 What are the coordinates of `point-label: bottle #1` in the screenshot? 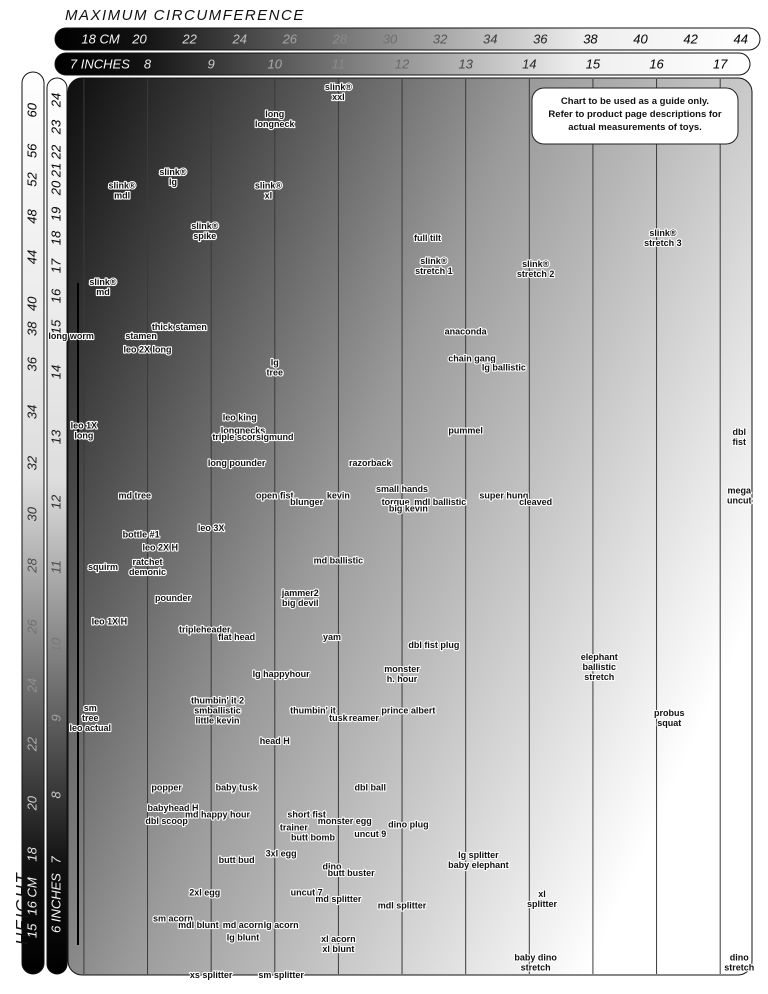 It's located at (141, 535).